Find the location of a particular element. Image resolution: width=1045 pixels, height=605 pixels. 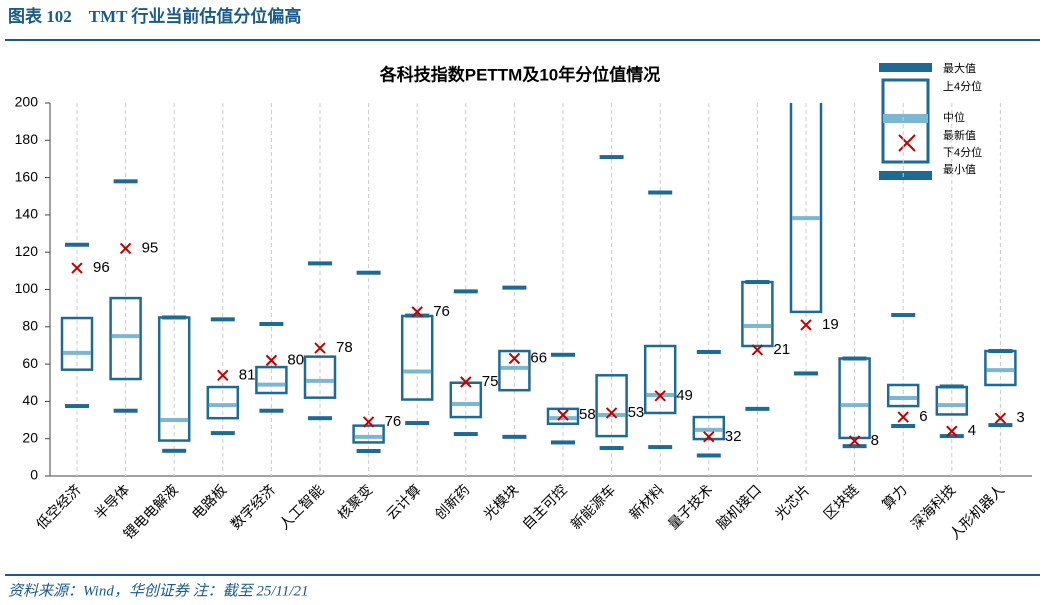

percentile-label: 6 is located at coordinates (923, 416).